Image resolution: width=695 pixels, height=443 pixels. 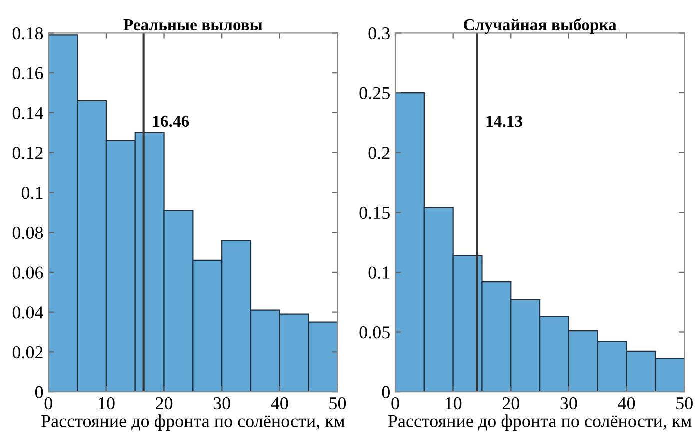 I want to click on y-tick-label: 0.06, so click(x=28, y=272).